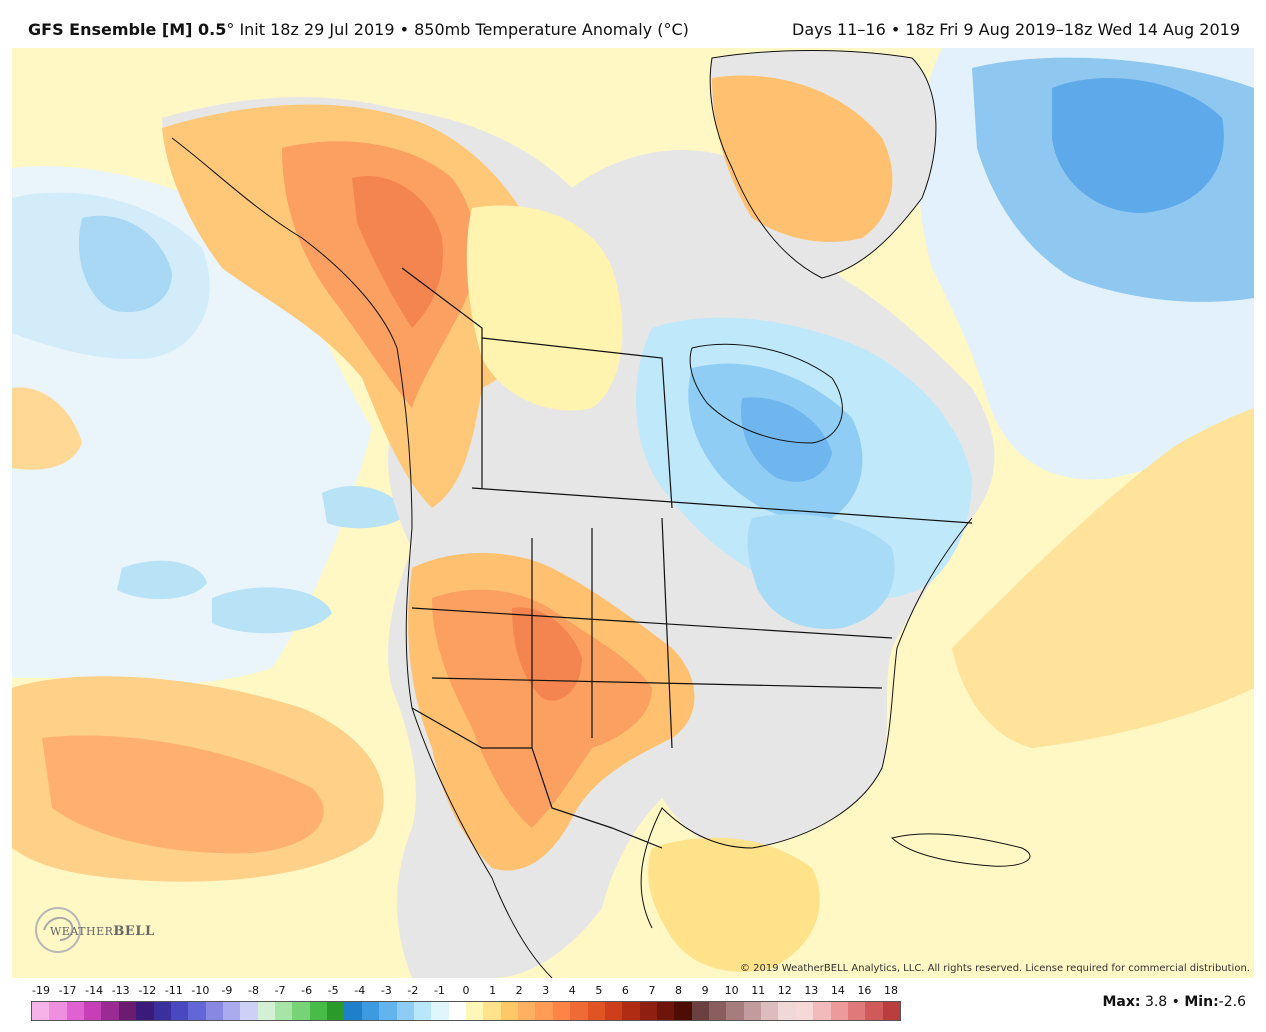 The height and width of the screenshot is (1032, 1266). What do you see at coordinates (960, 850) in the screenshot?
I see `cuba-coastline` at bounding box center [960, 850].